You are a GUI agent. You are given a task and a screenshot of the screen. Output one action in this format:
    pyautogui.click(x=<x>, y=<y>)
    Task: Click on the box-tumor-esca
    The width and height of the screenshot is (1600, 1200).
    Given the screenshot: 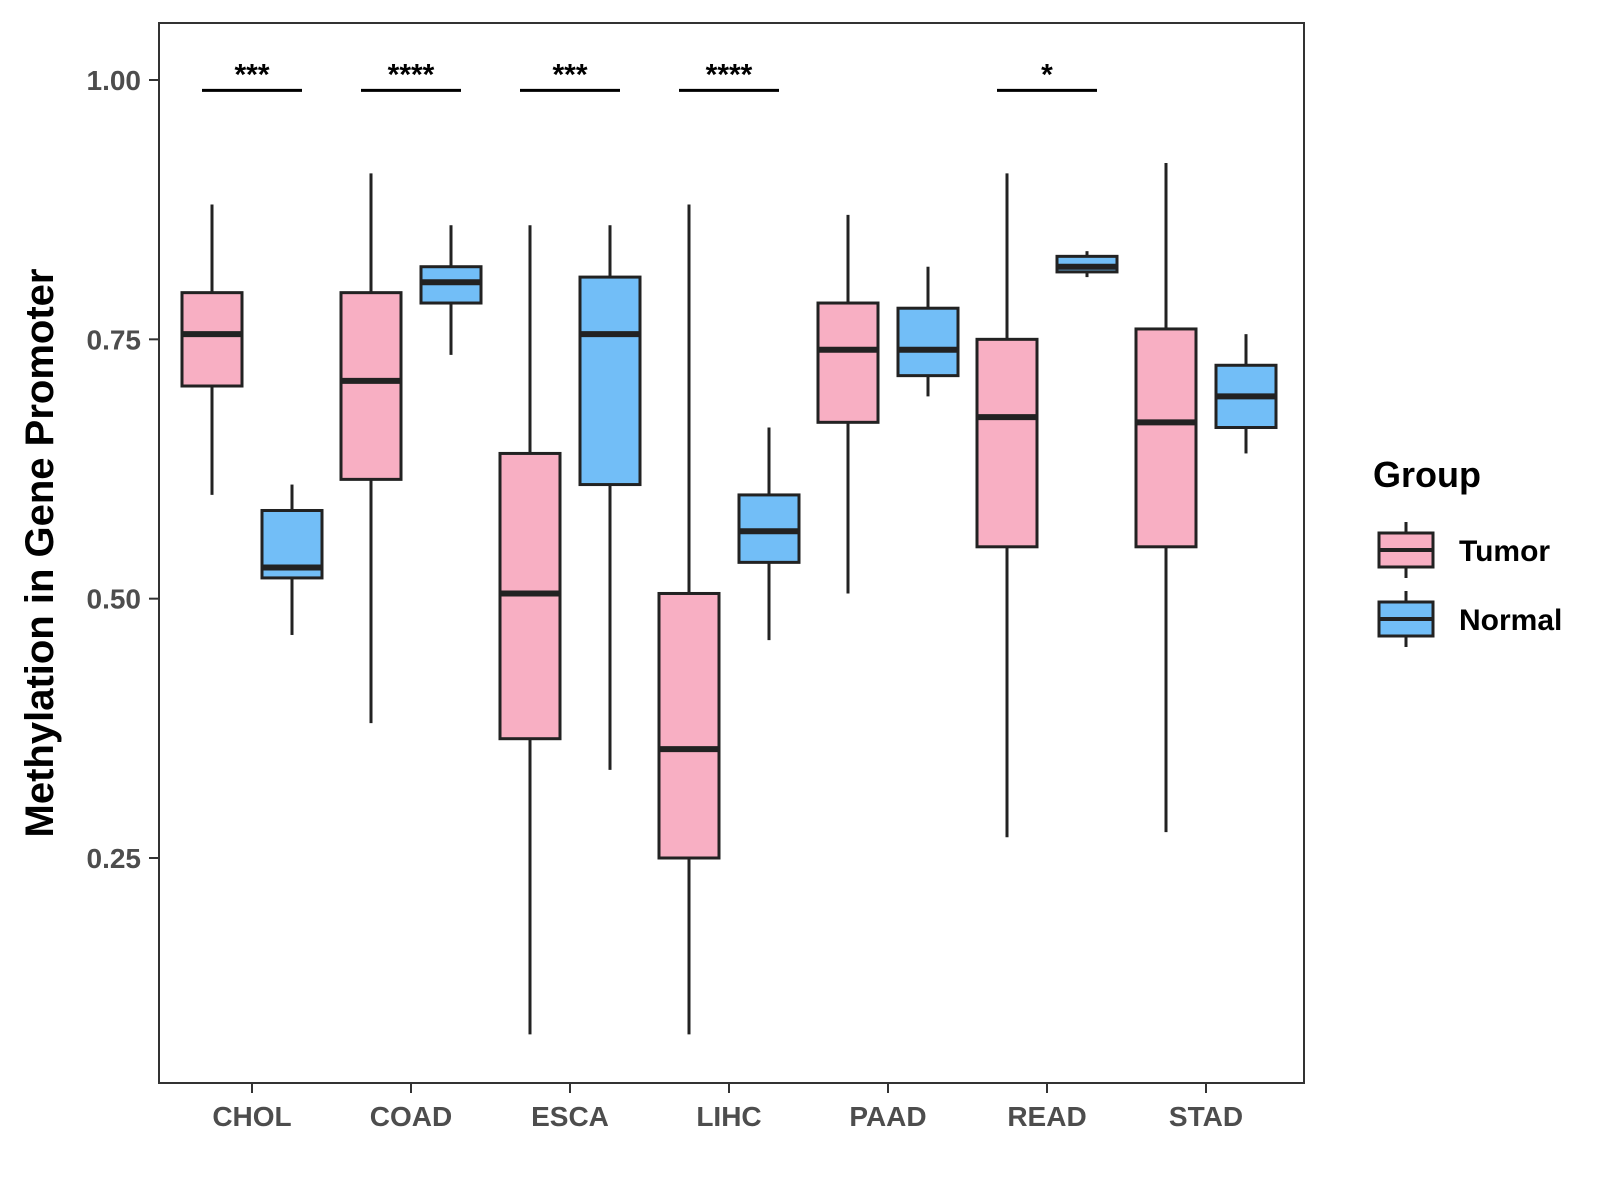 What is the action you would take?
    pyautogui.click(x=530, y=630)
    